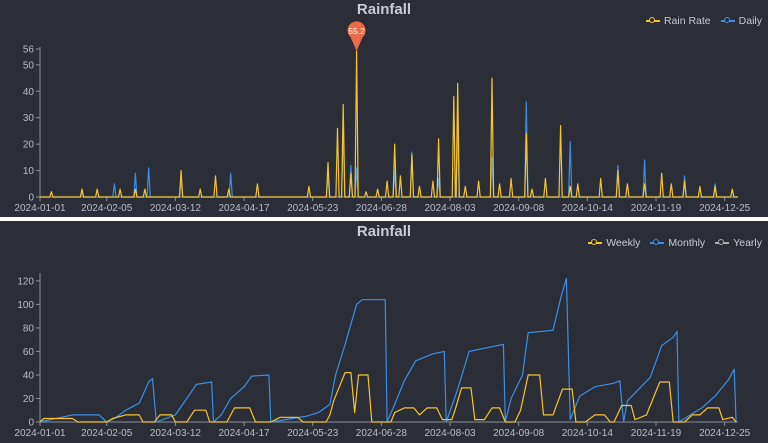 The height and width of the screenshot is (443, 768). I want to click on y-tick-label: 30, so click(29, 118).